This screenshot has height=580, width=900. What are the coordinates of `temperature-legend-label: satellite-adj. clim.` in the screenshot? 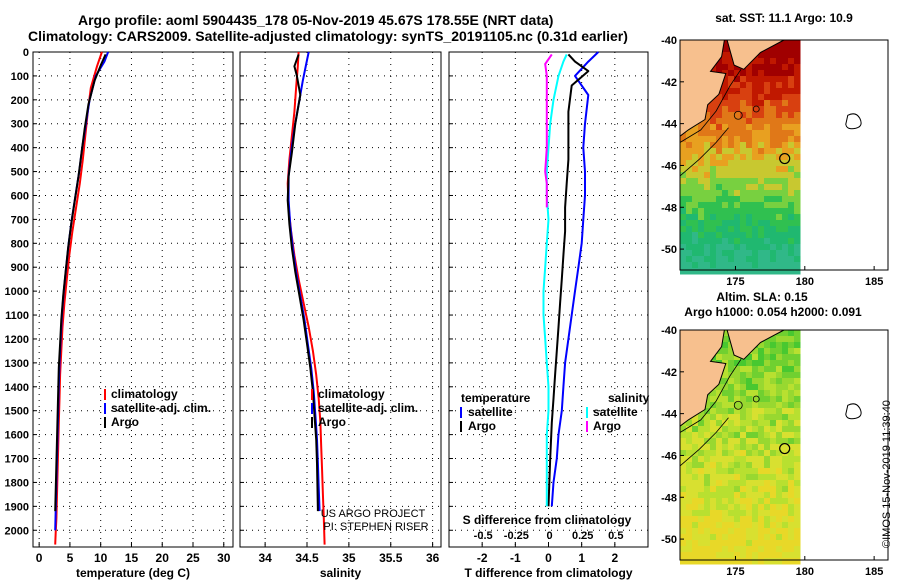 It's located at (161, 408).